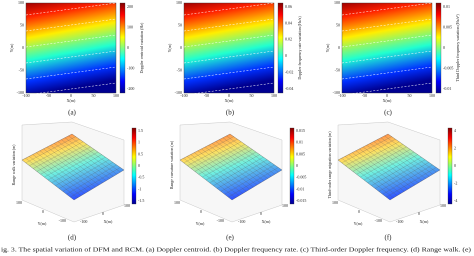  Describe the element at coordinates (230, 113) in the screenshot. I see `subfigure-label: (b)` at that location.